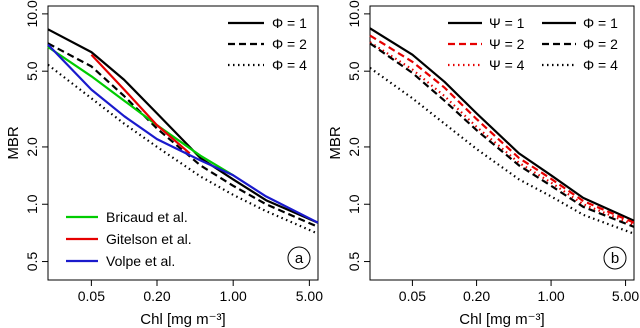 This screenshot has height=328, width=640. What do you see at coordinates (507, 44) in the screenshot?
I see `legend-label: Ψ = 2` at bounding box center [507, 44].